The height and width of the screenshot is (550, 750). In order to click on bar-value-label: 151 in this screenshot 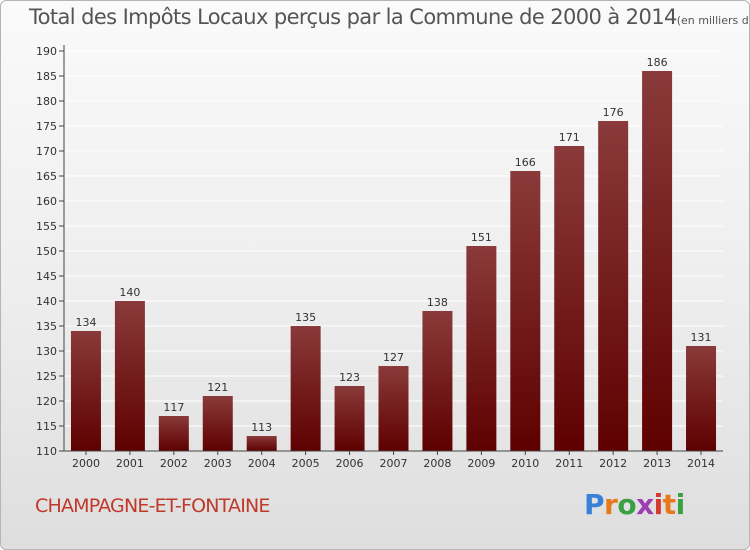, I will do `click(481, 237)`.